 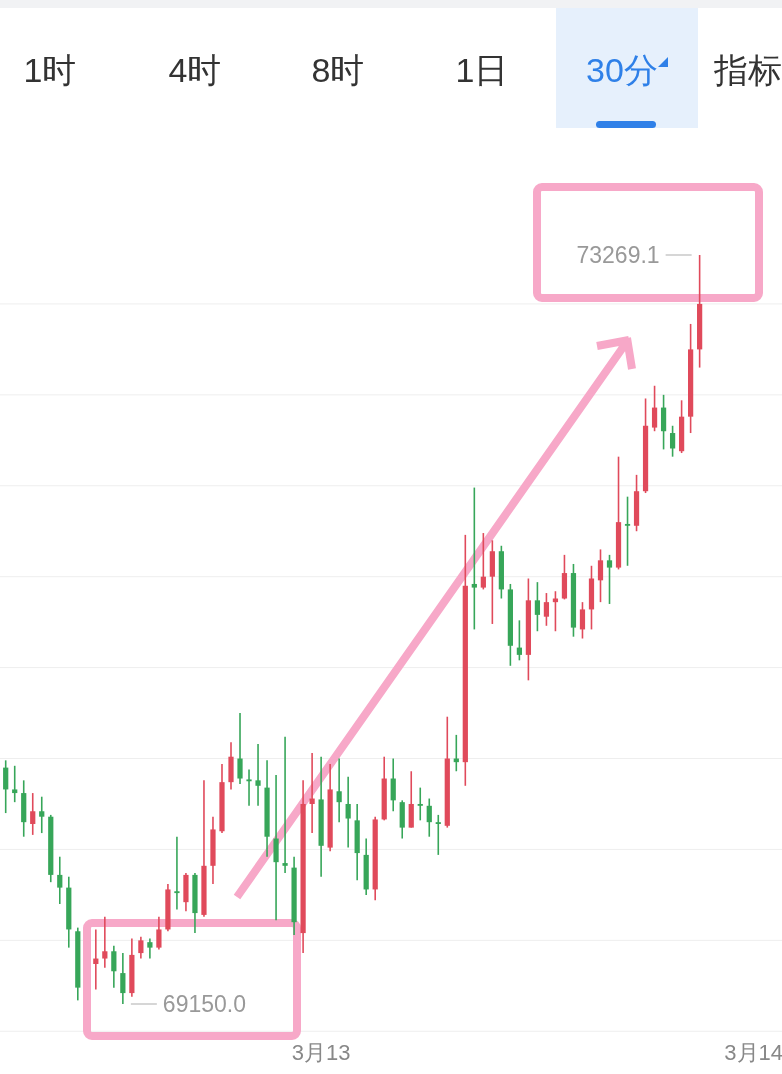 I want to click on annotation: 73269.1, so click(x=618, y=255).